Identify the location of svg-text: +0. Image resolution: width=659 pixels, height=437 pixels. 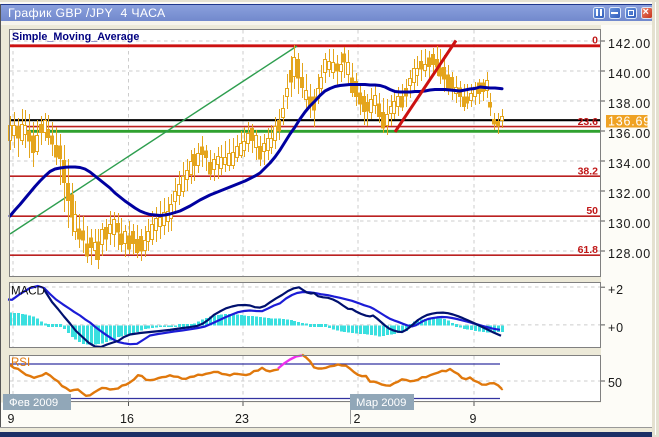
(616, 328).